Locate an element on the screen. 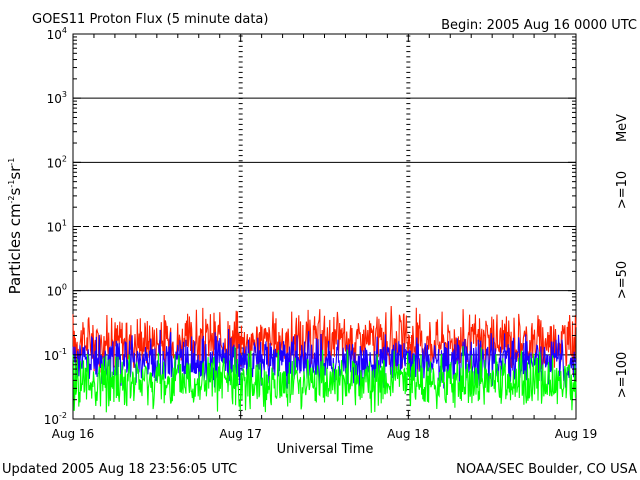  y-tick-exponent: 2 is located at coordinates (64, 158).